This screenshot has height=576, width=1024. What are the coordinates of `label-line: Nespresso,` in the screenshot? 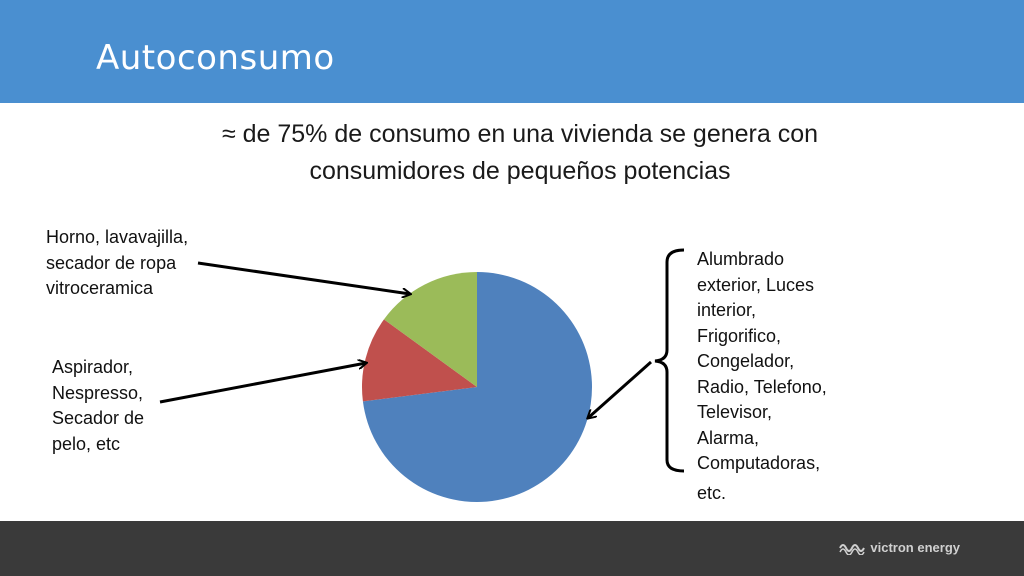 It's located at (98, 392).